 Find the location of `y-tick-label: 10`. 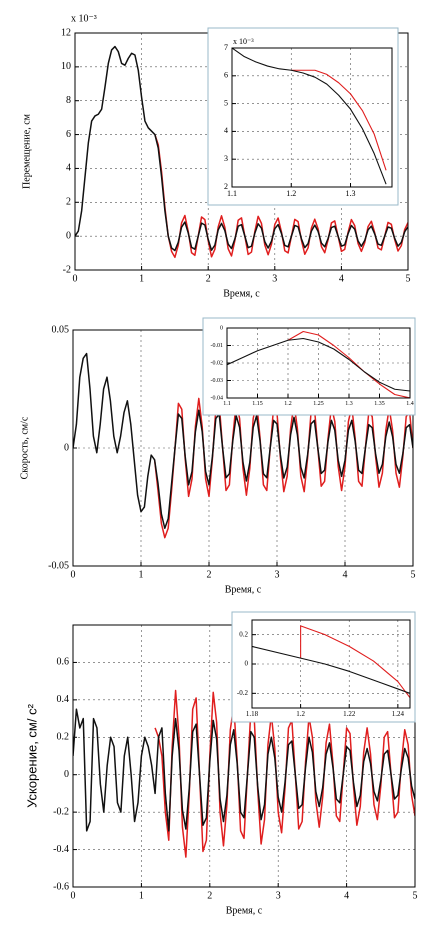

y-tick-label: 10 is located at coordinates (66, 66).